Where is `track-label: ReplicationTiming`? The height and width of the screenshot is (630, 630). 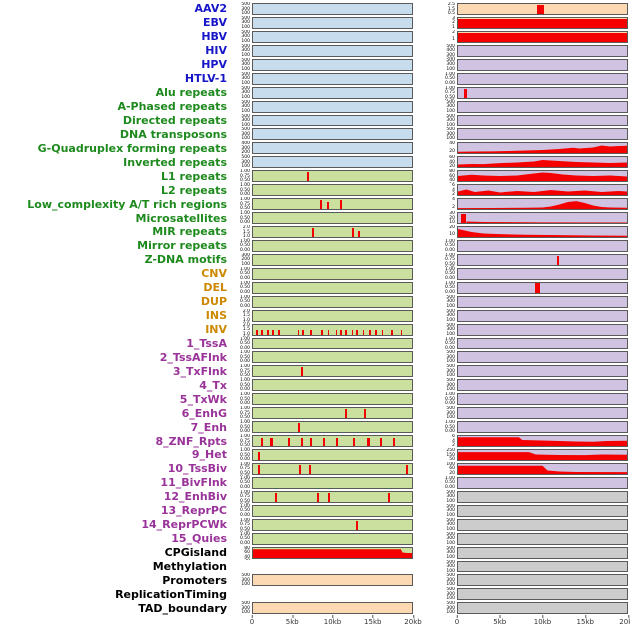
track-label: ReplicationTiming is located at coordinates (171, 594).